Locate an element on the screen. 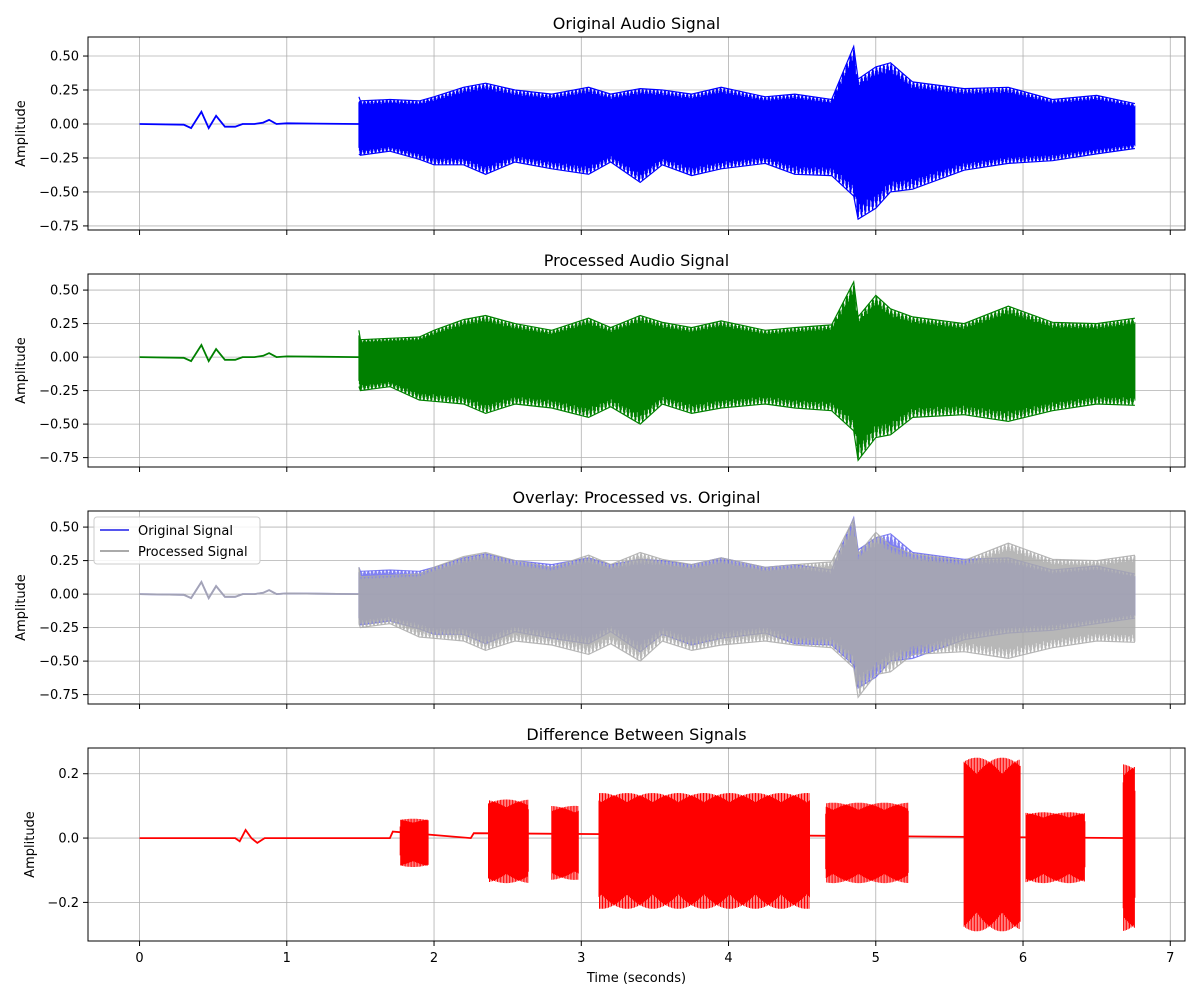  y-tick-label: −0.2 is located at coordinates (63, 903).